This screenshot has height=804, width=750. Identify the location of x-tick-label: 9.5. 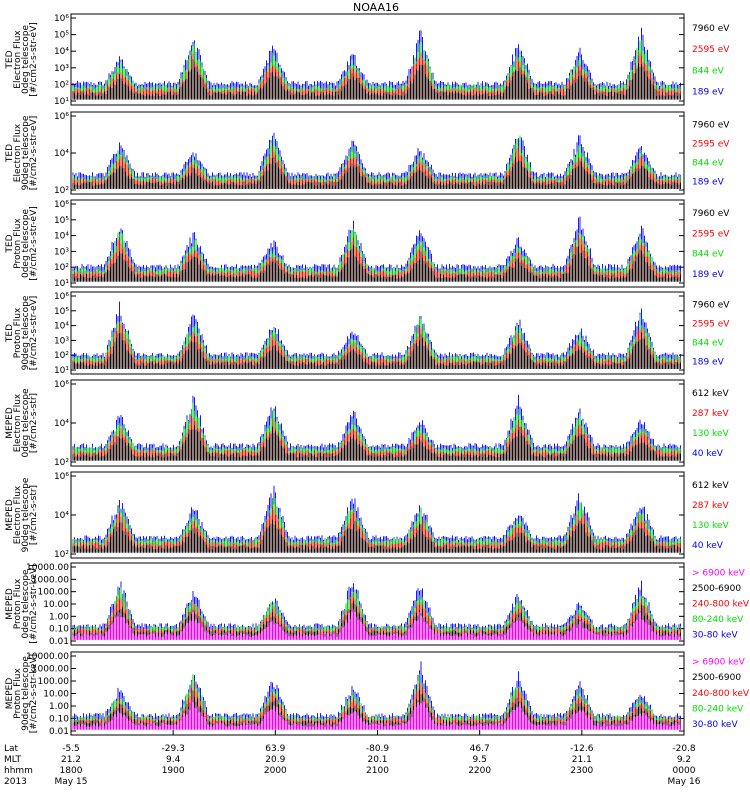
(480, 760).